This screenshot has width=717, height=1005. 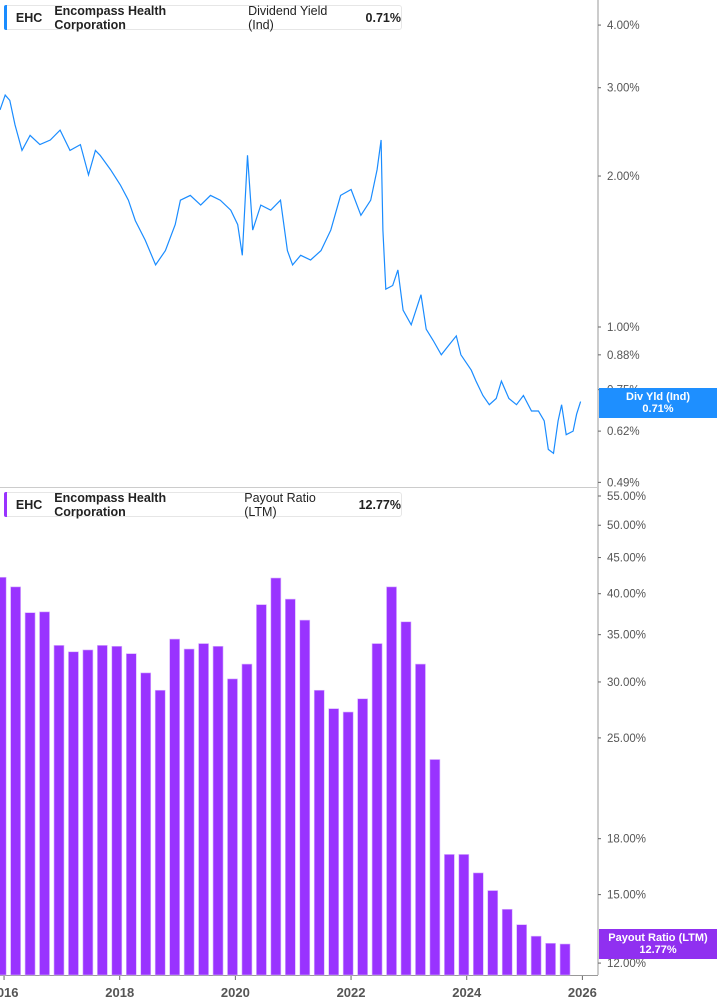 What do you see at coordinates (623, 356) in the screenshot?
I see `y-tick-label: 0.88%` at bounding box center [623, 356].